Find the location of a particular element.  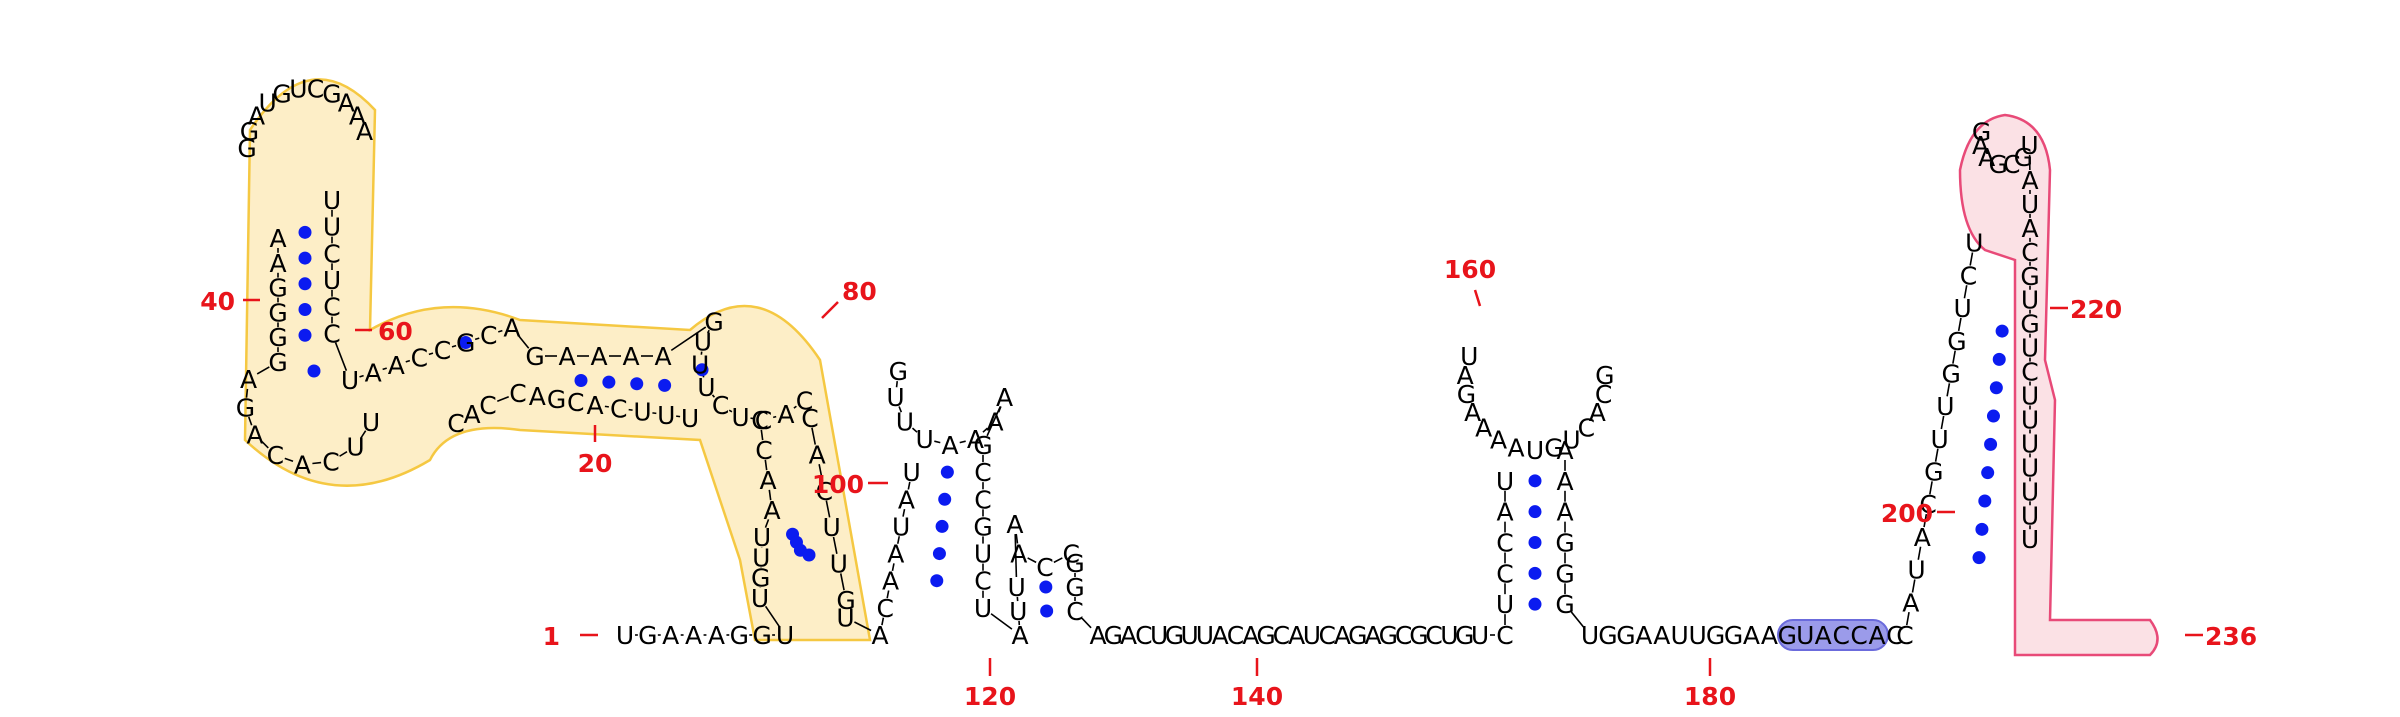

position-label: 40 is located at coordinates (217, 301).